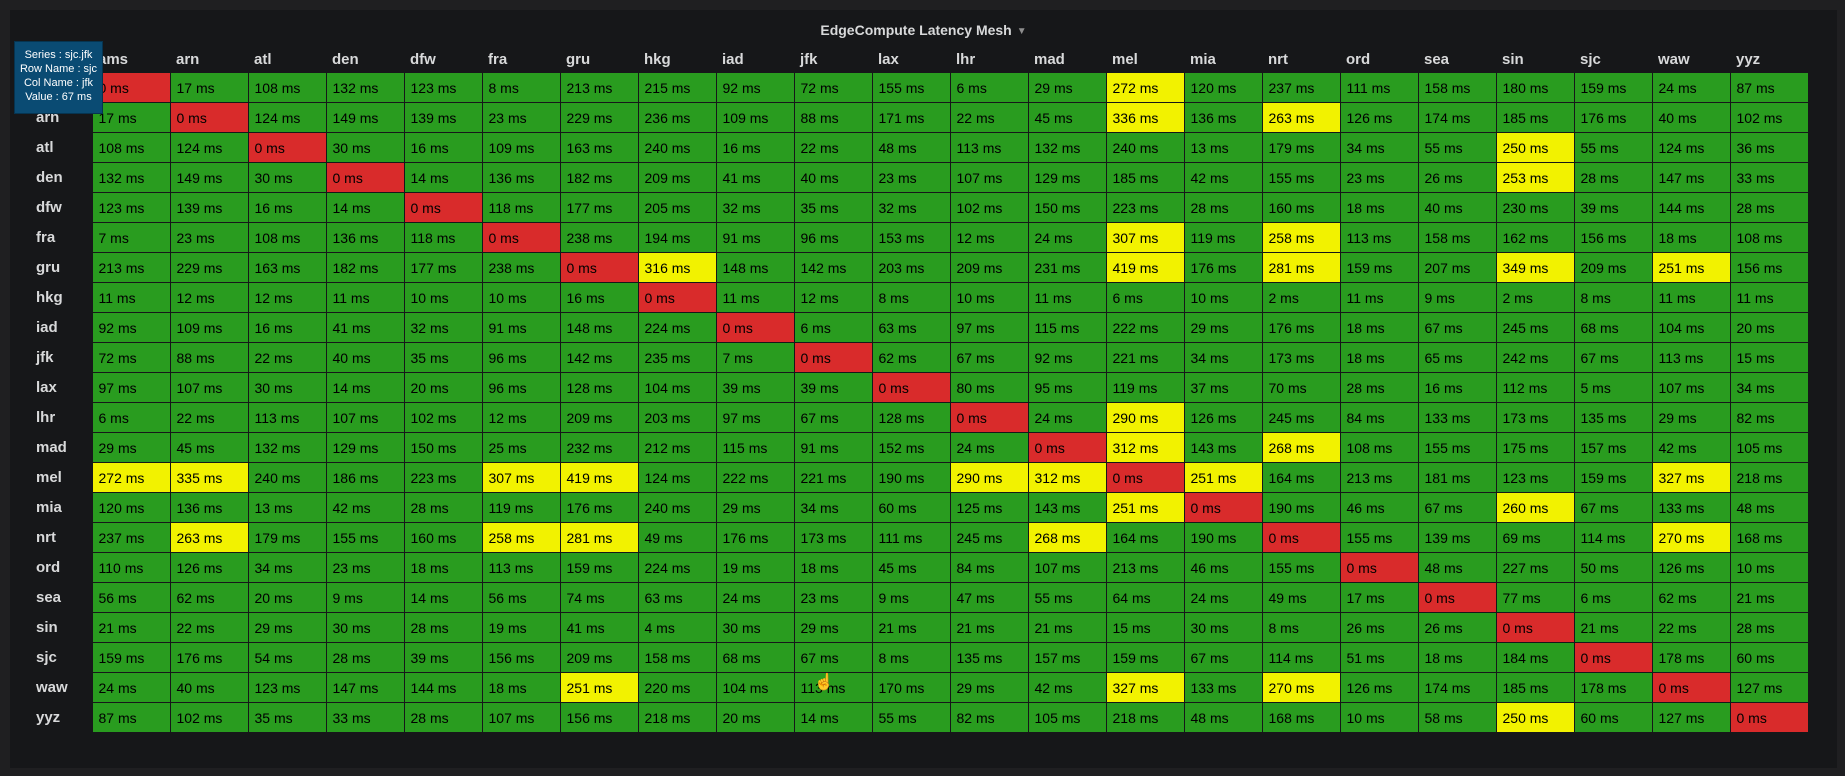 The image size is (1845, 776). I want to click on cell-fra-lhr: 12 ms, so click(989, 237).